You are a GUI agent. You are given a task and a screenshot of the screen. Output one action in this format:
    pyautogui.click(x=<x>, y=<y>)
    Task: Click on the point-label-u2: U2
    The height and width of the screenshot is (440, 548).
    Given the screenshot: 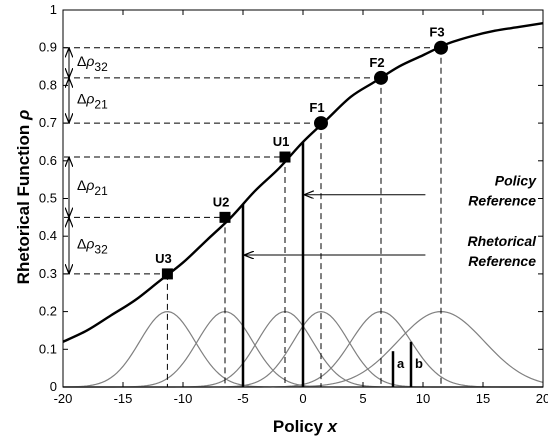 What is the action you would take?
    pyautogui.click(x=221, y=201)
    